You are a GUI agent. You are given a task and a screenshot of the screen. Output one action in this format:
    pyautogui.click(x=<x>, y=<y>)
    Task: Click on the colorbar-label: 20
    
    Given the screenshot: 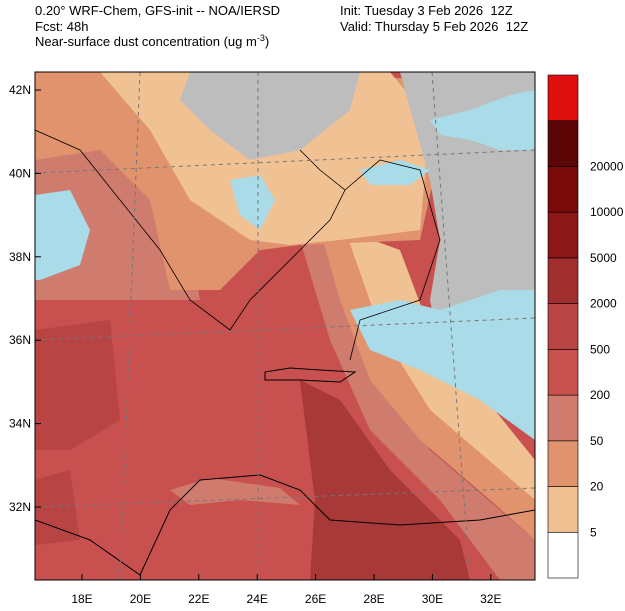 What is the action you would take?
    pyautogui.click(x=597, y=487)
    